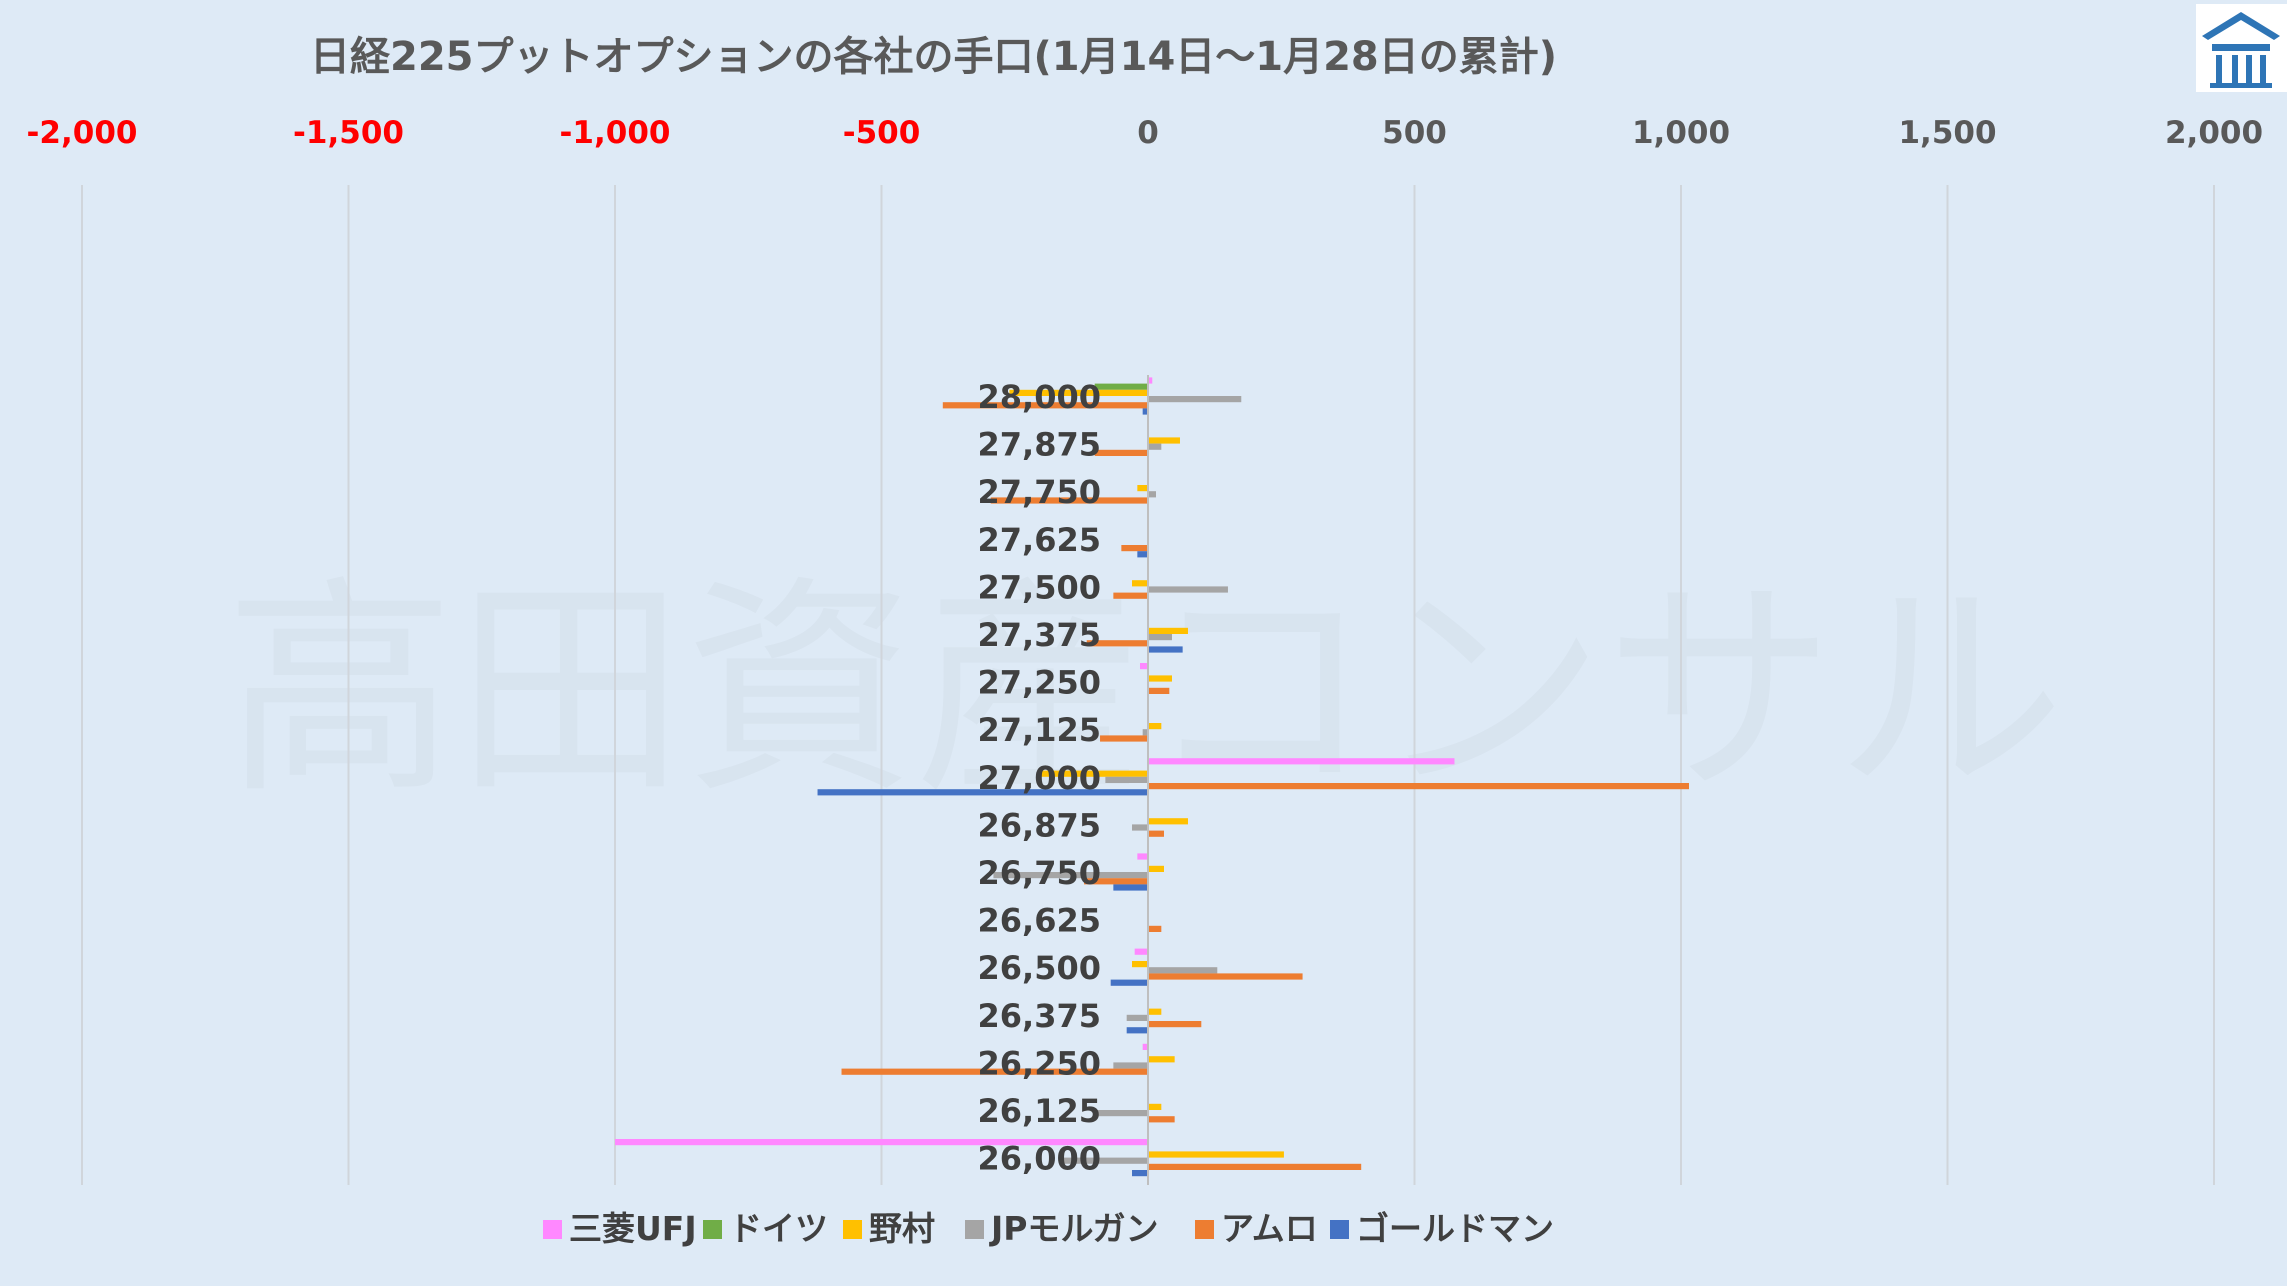 The width and height of the screenshot is (2287, 1286). What do you see at coordinates (778, 1228) in the screenshot?
I see `legend-label: ドイツ` at bounding box center [778, 1228].